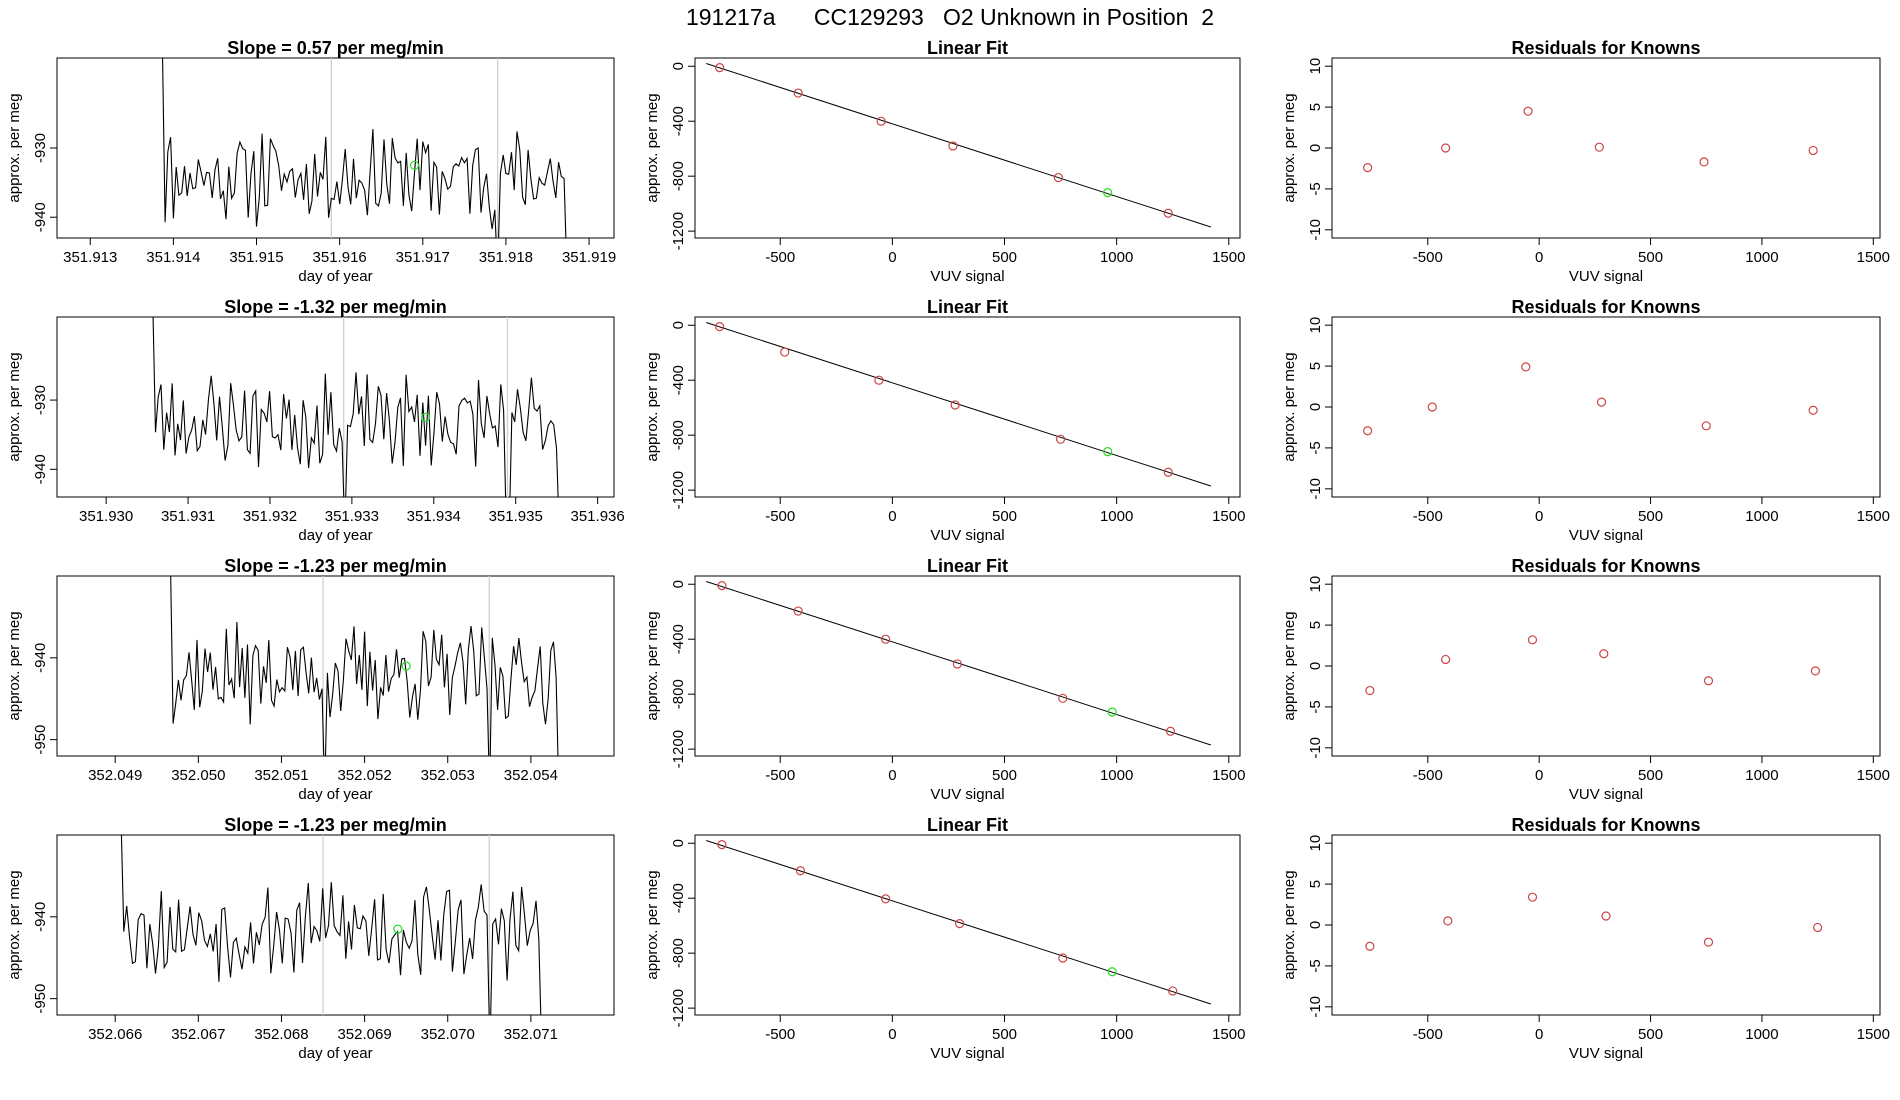 The height and width of the screenshot is (1100, 1900). Describe the element at coordinates (364, 148) in the screenshot. I see `panel-0-0-data-layer` at that location.